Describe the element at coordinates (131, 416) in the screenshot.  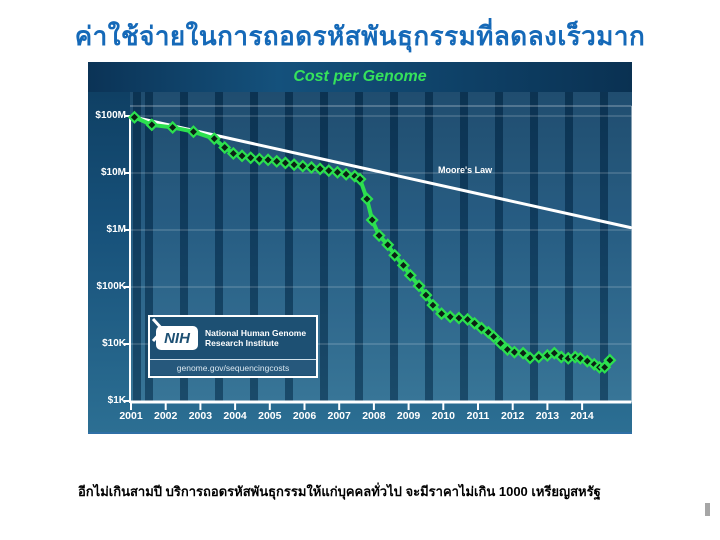
I see `x-tick-label: 2001` at that location.